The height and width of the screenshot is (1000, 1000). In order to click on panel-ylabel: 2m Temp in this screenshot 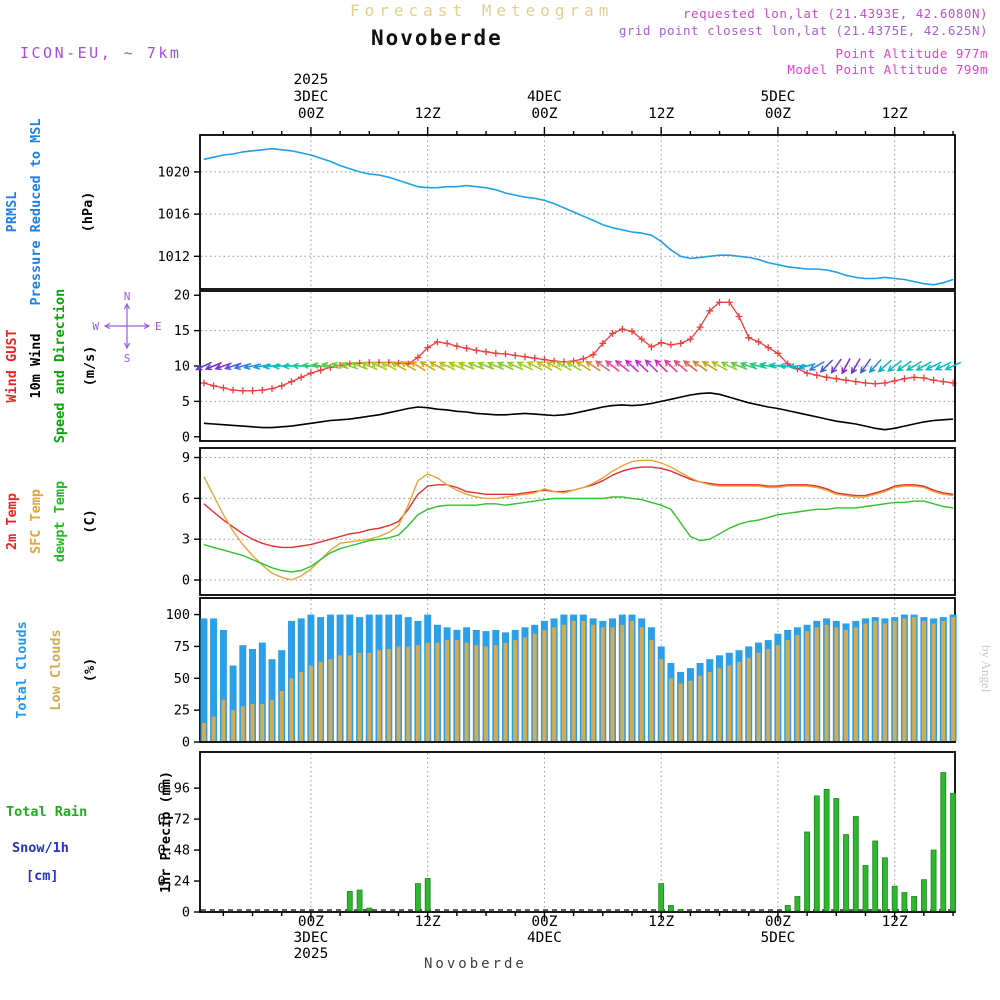, I will do `click(12, 521)`.